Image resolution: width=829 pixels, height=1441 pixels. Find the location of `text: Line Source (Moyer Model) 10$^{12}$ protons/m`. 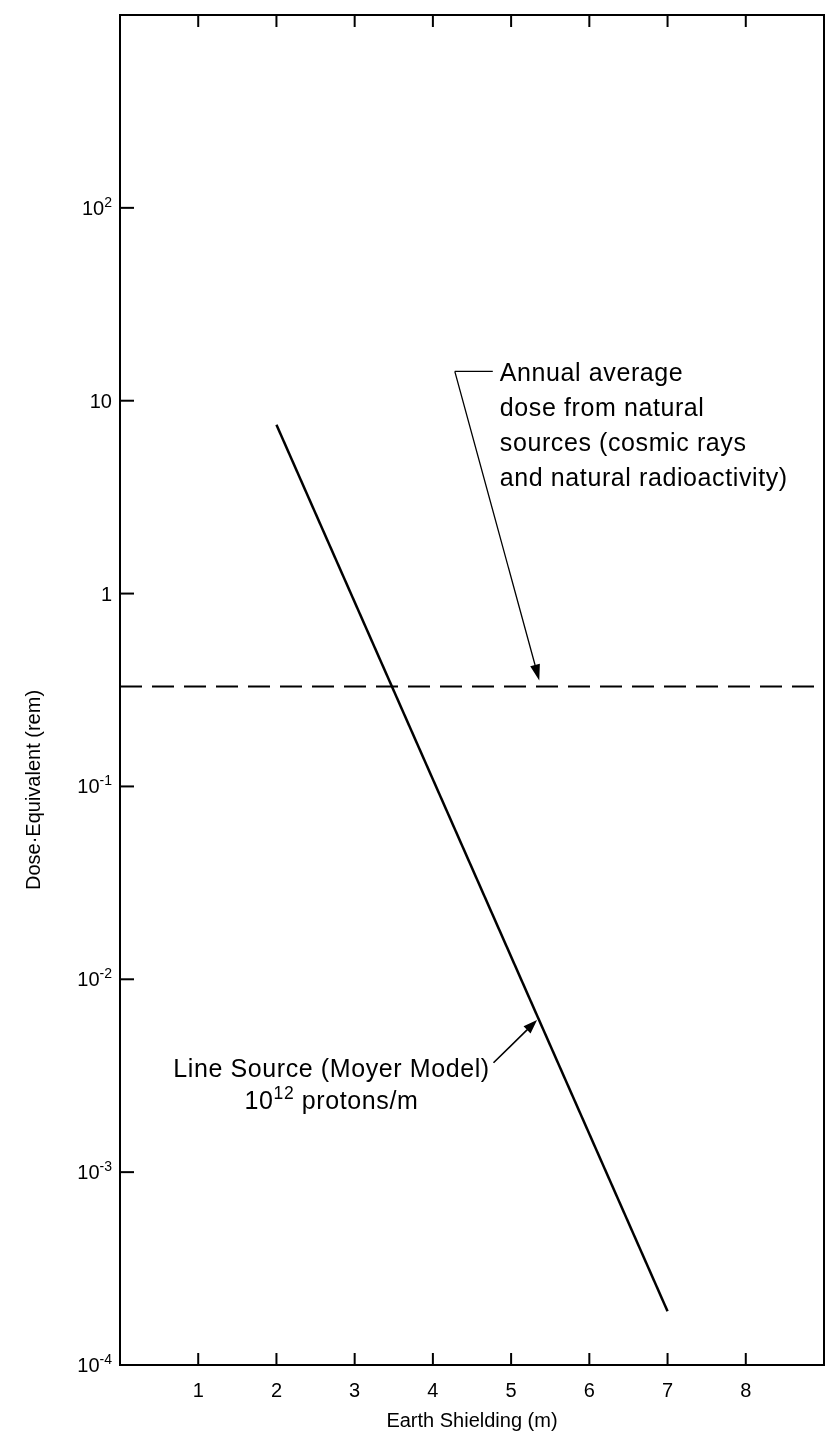

text: Line Source (Moyer Model) 10$^{12}$ protons/m is located at coordinates (331, 1083).